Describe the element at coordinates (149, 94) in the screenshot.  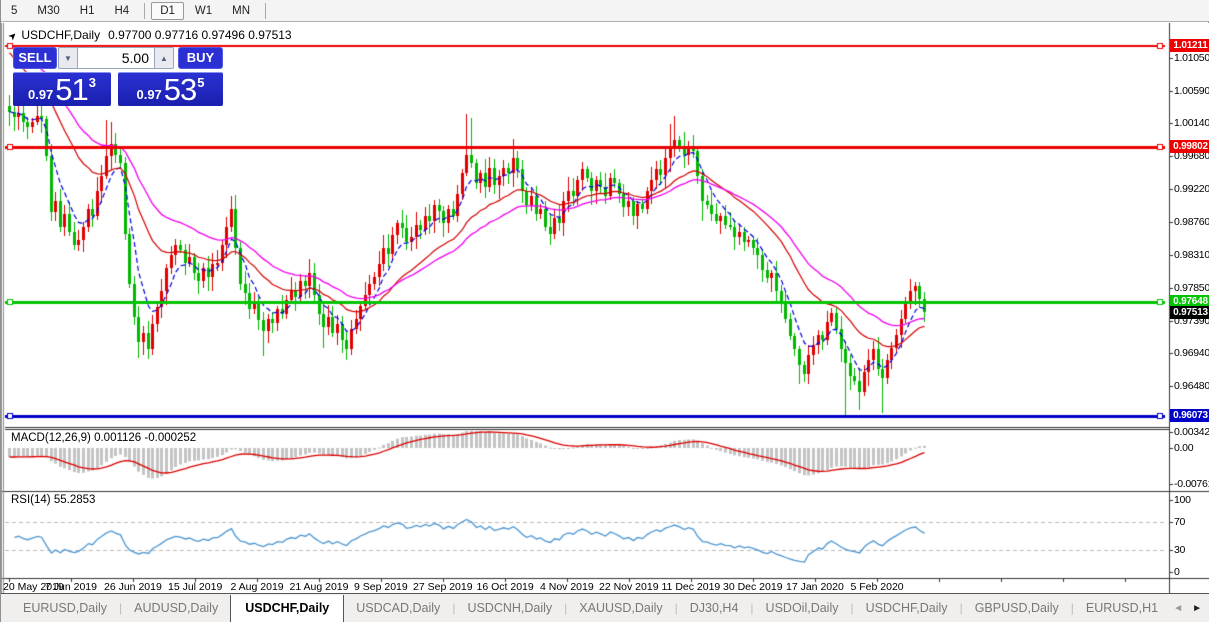
I see `ask-price-prefix: 0.97` at that location.